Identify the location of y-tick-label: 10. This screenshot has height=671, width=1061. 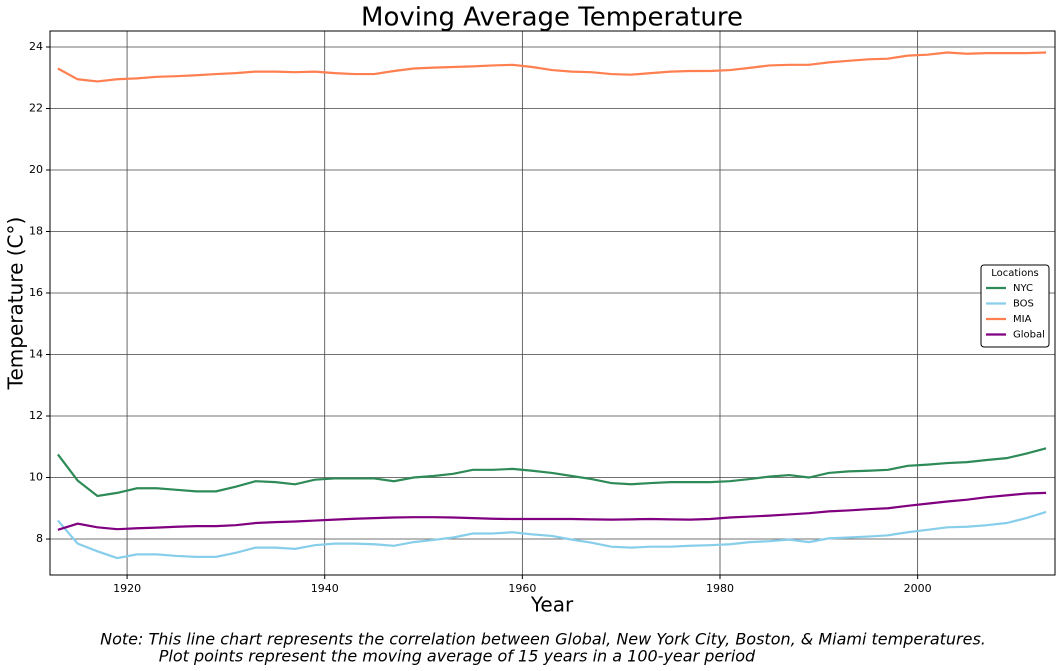
(36, 477).